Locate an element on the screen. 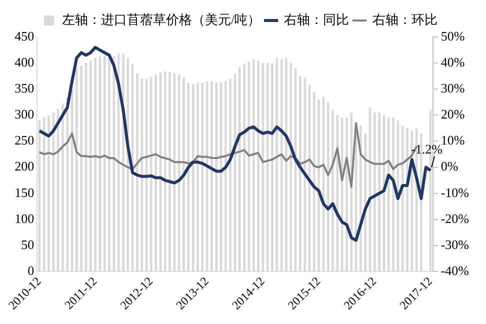 Image resolution: width=486 pixels, height=324 pixels. y2-tick-label: 40% is located at coordinates (452, 62).